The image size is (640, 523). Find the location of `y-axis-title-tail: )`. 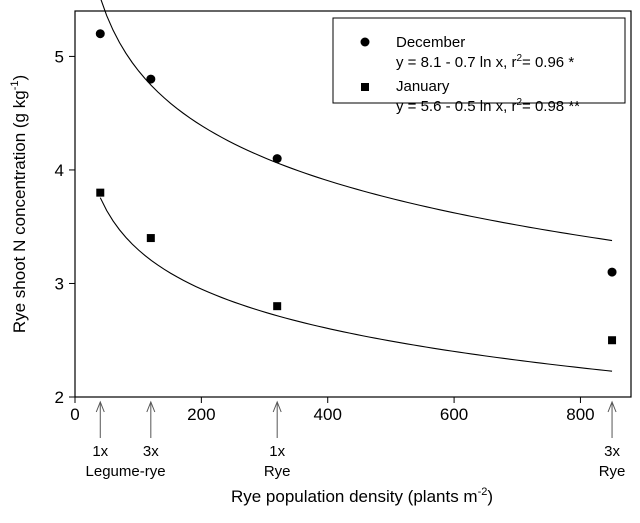

y-axis-title-tail: ) is located at coordinates (19, 78).